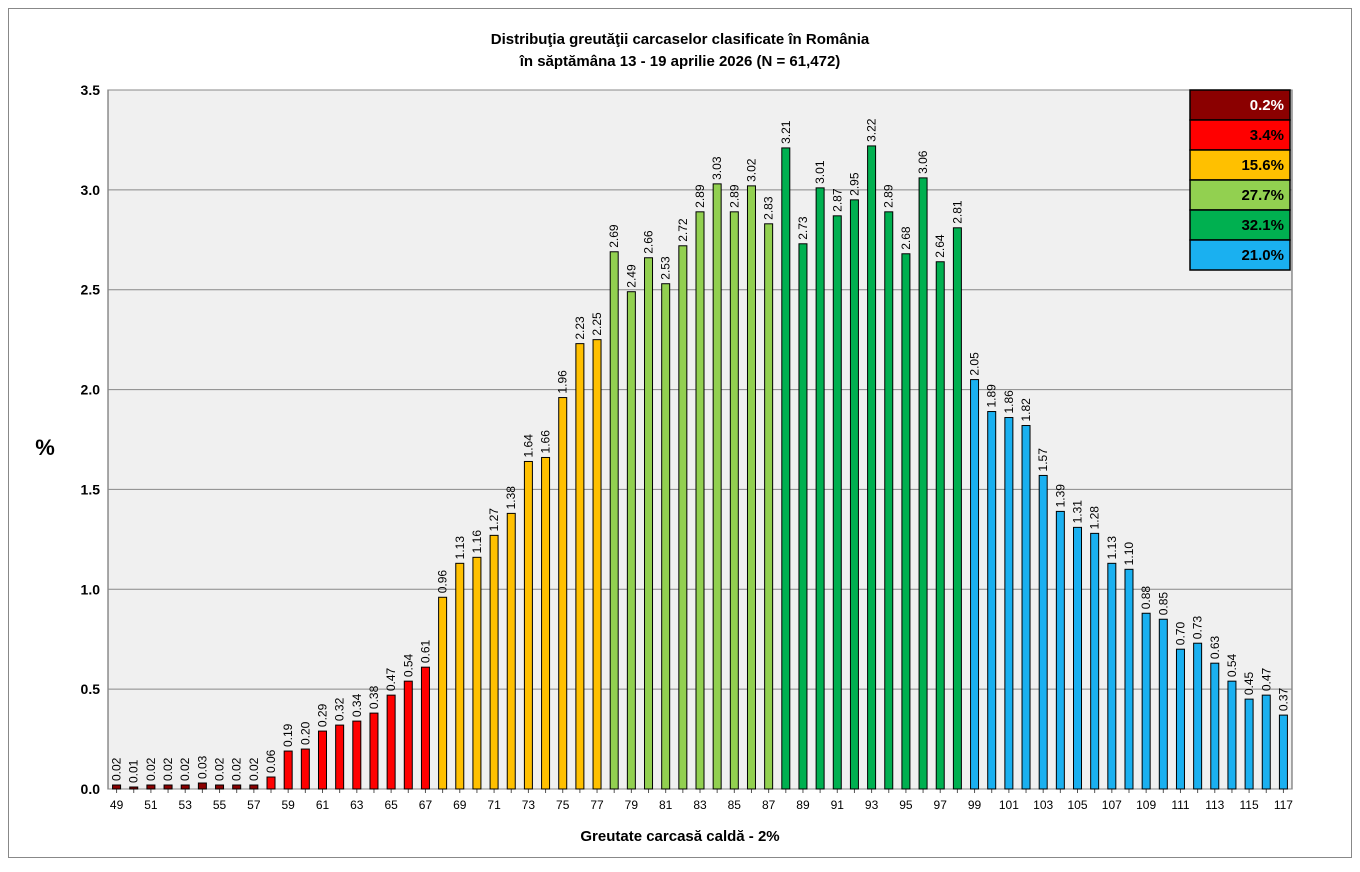  I want to click on y-tick-label: 3.0, so click(91, 190).